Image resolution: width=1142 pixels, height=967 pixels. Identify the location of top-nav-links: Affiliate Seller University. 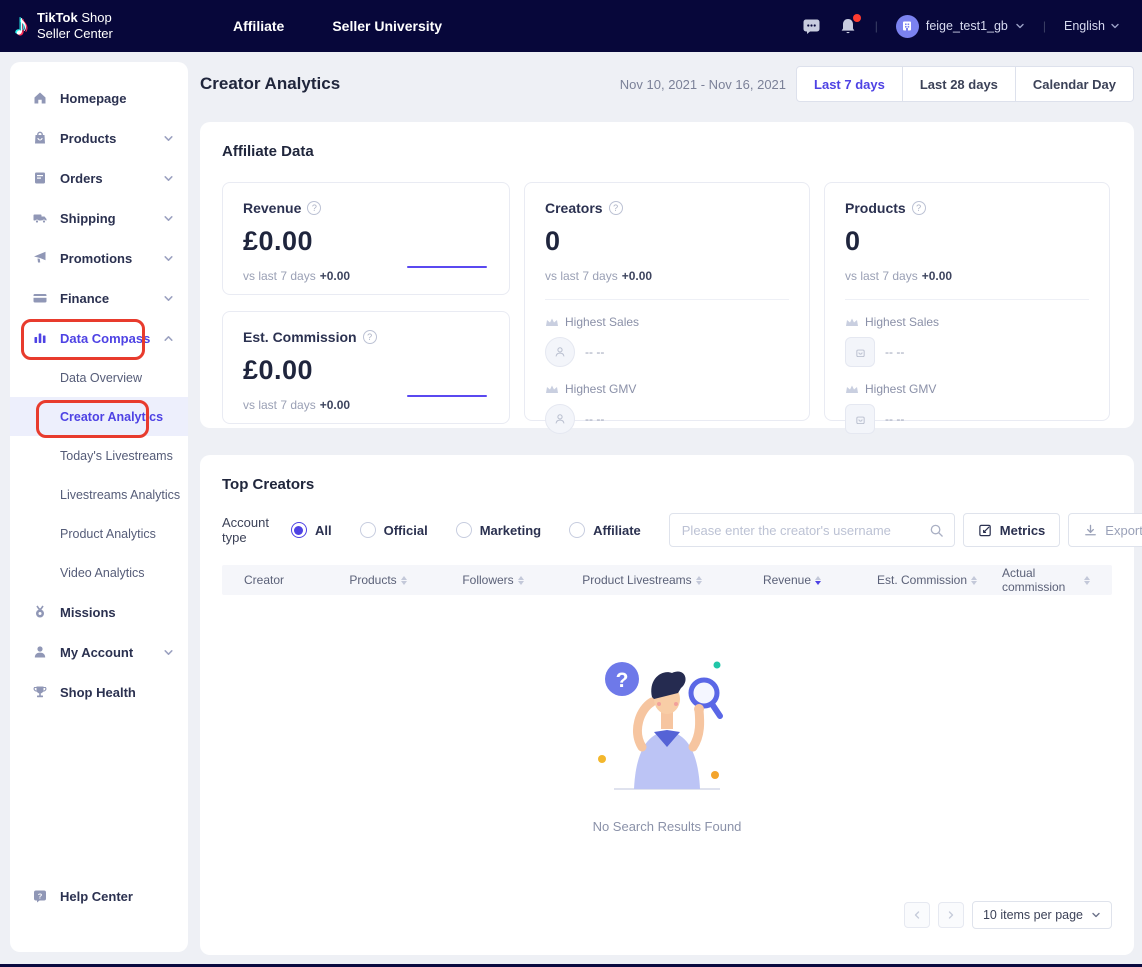
(337, 26).